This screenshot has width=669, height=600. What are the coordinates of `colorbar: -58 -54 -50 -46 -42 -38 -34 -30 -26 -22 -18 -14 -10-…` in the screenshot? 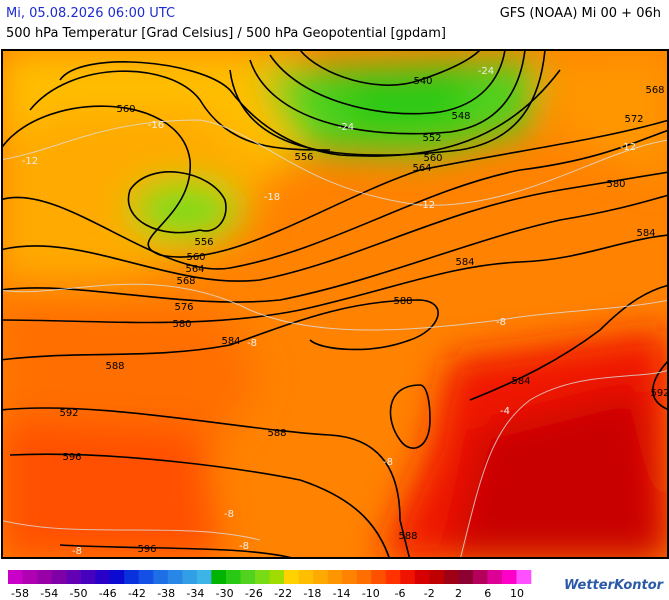 It's located at (270, 585).